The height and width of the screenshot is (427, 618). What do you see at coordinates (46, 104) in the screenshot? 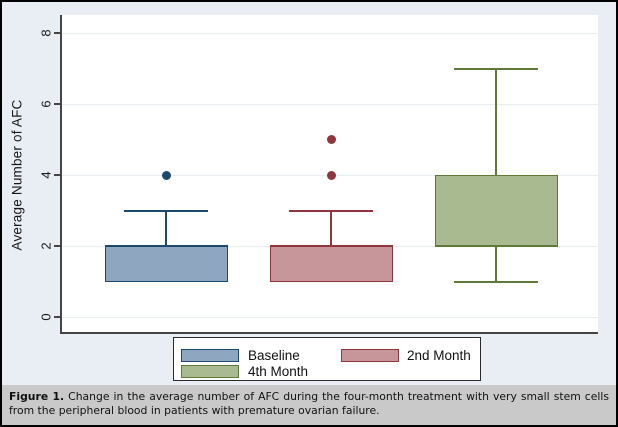
I see `y-axis-tick-label: 6` at bounding box center [46, 104].